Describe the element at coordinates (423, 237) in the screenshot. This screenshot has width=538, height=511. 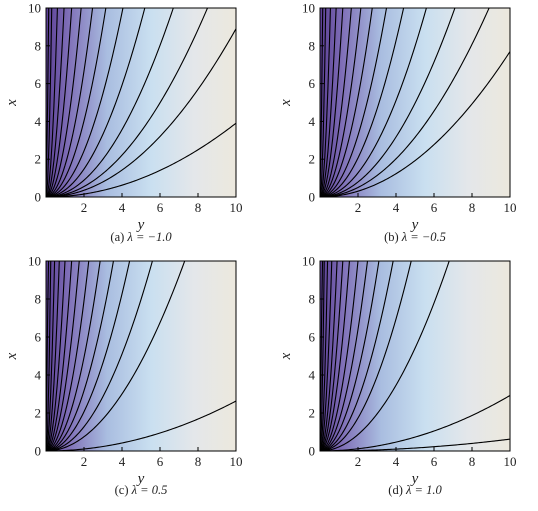
I see `caption-text: λ = −0.5` at that location.